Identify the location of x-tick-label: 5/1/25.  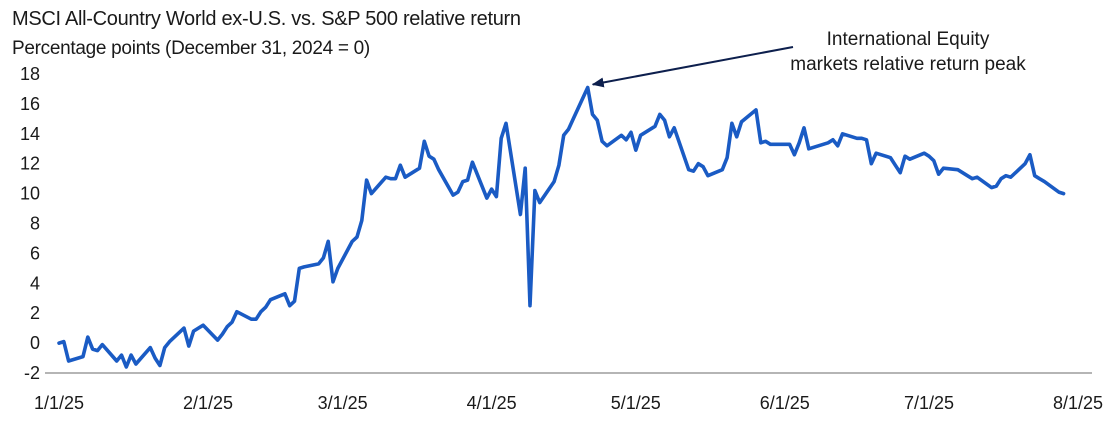
(636, 403).